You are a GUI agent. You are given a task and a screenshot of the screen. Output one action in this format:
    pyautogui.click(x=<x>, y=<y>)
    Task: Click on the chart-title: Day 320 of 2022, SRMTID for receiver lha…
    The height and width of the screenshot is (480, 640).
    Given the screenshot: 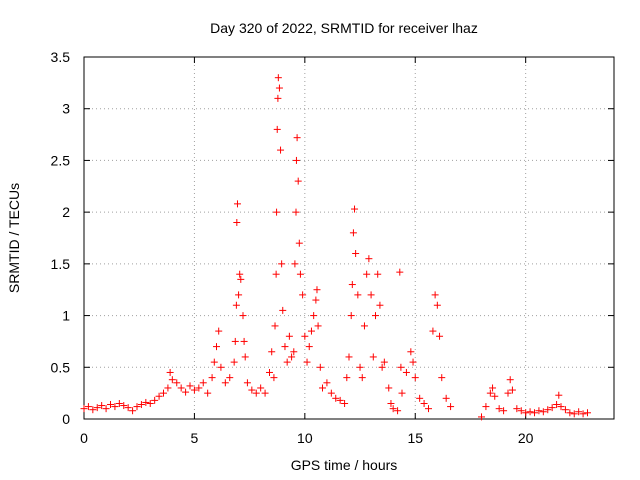 What is the action you would take?
    pyautogui.click(x=344, y=28)
    